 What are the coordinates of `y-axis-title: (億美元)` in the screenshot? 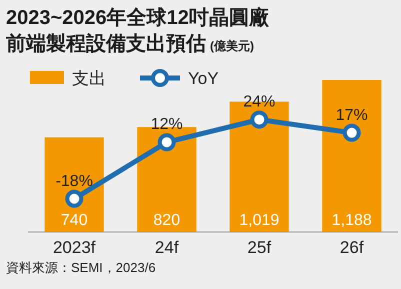 It's located at (232, 46).